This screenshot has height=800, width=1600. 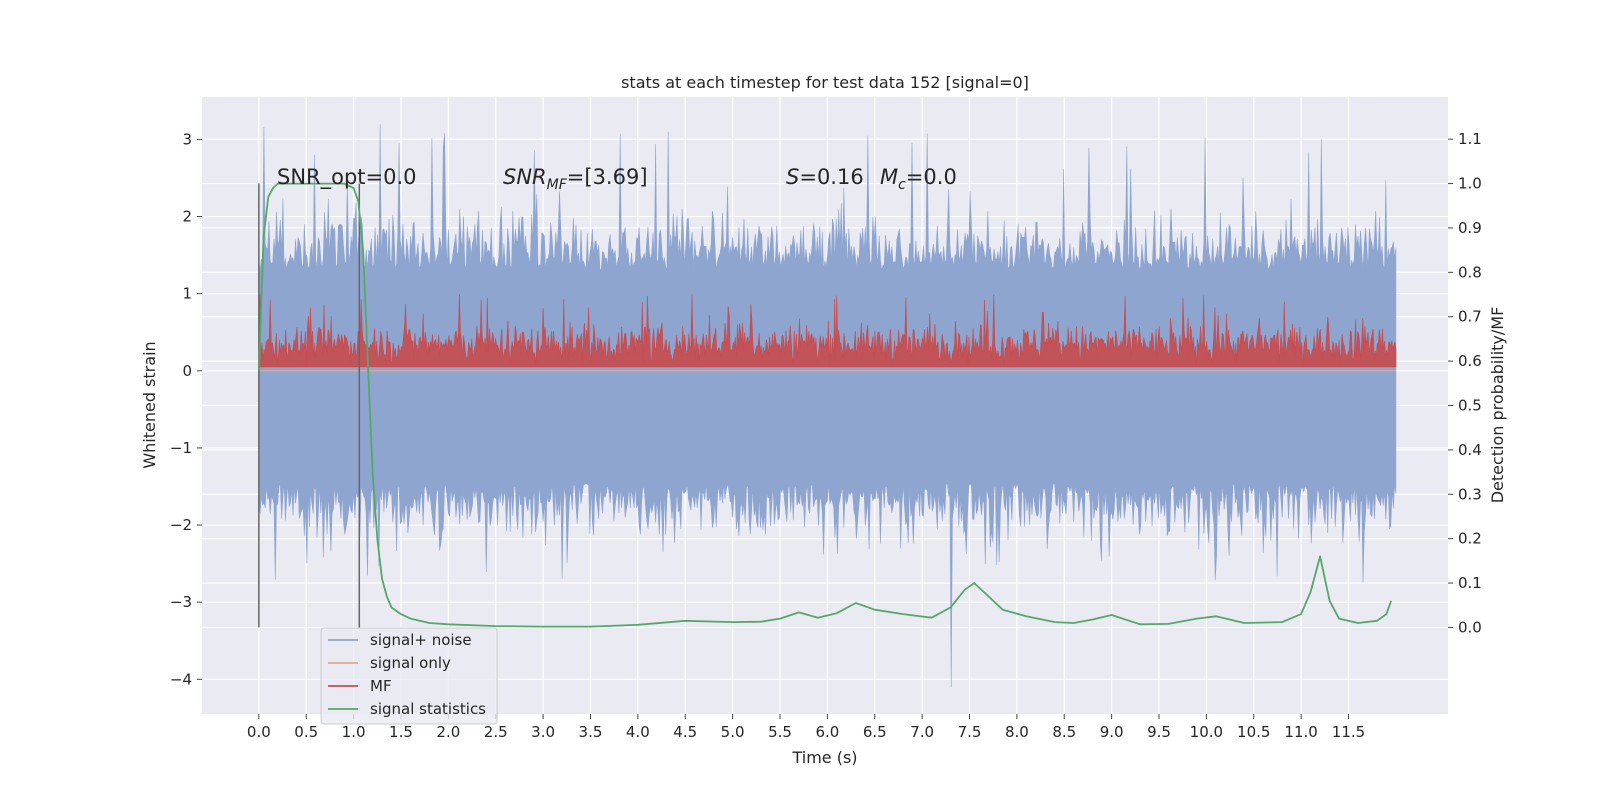 What do you see at coordinates (1470, 406) in the screenshot?
I see `y-right-tick-label: 0.5` at bounding box center [1470, 406].